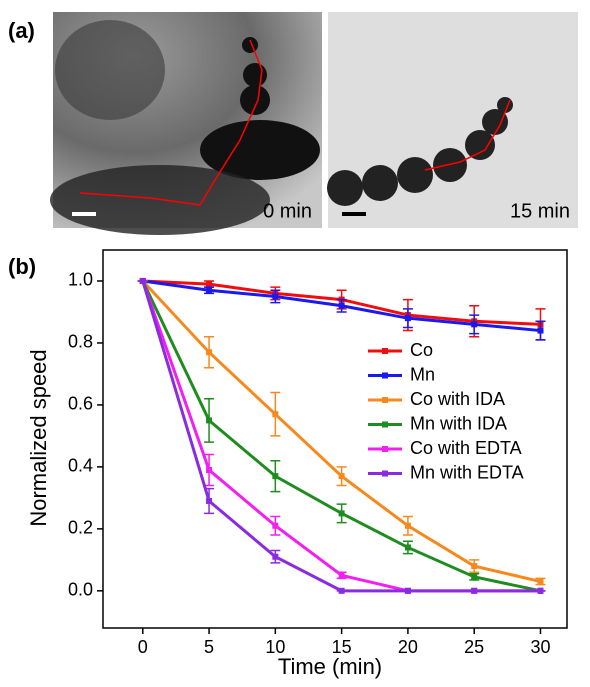  What do you see at coordinates (80, 590) in the screenshot?
I see `y-tick-label: 0.0` at bounding box center [80, 590].